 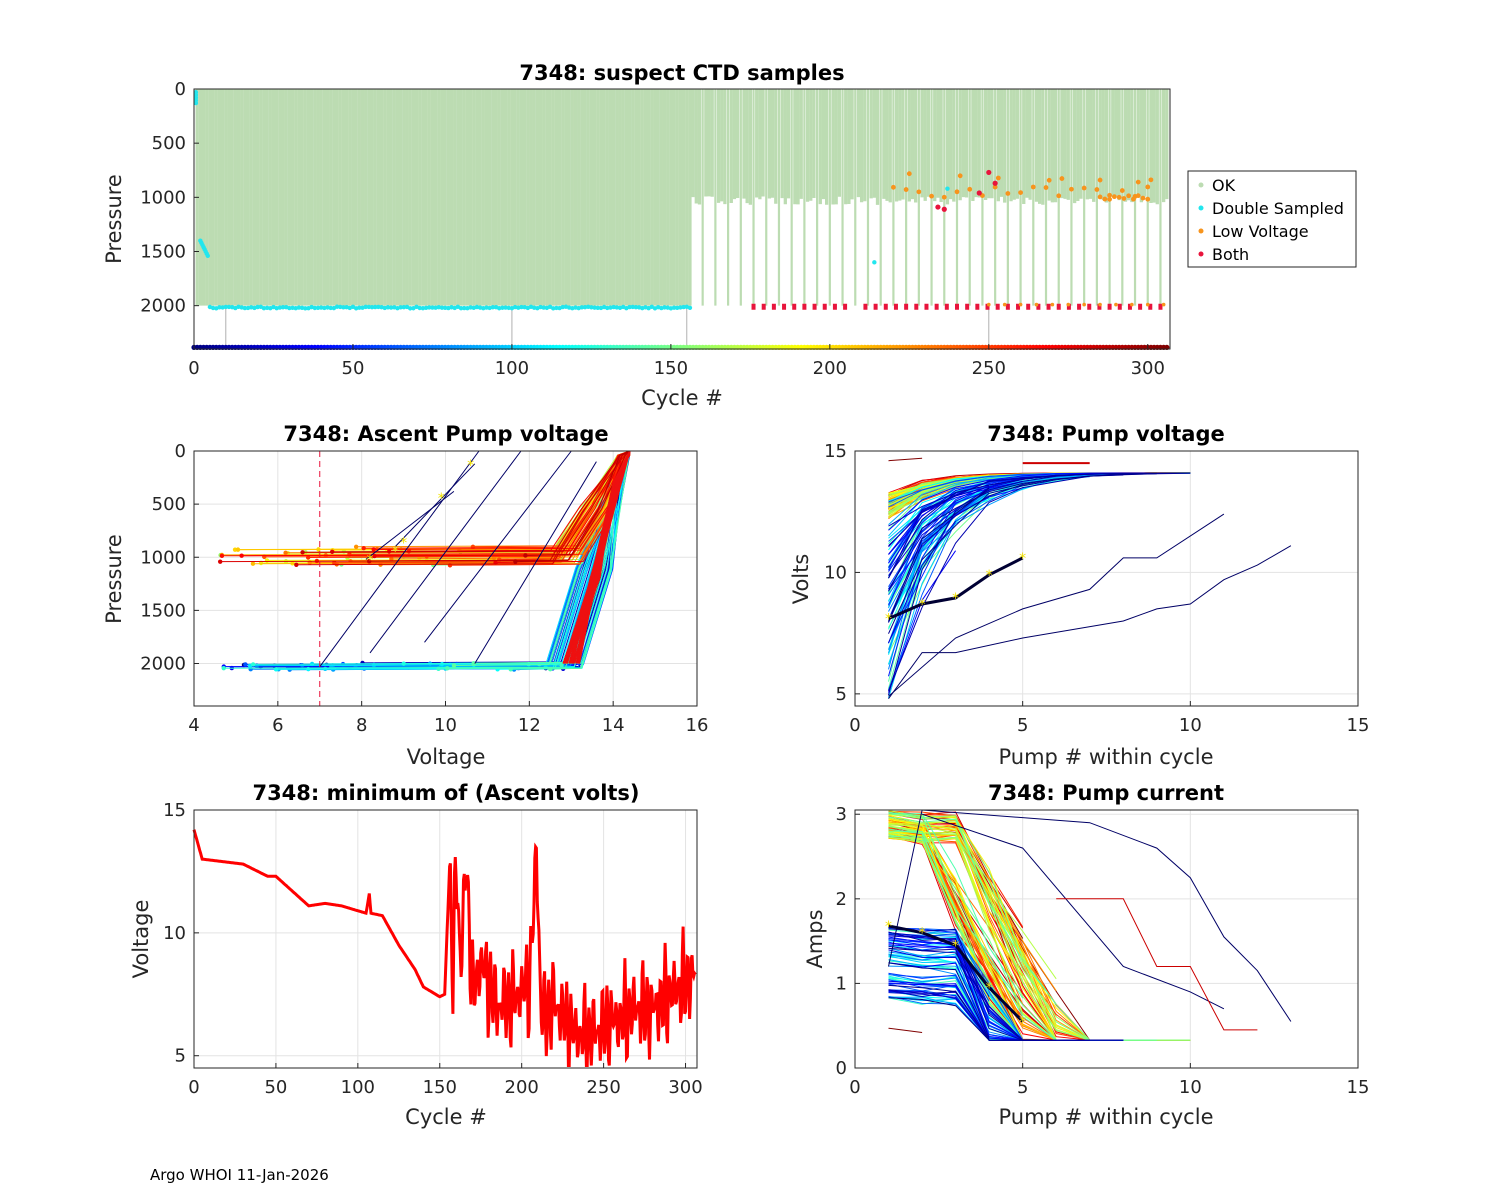 I want to click on legend-double-marker, so click(x=1201, y=208).